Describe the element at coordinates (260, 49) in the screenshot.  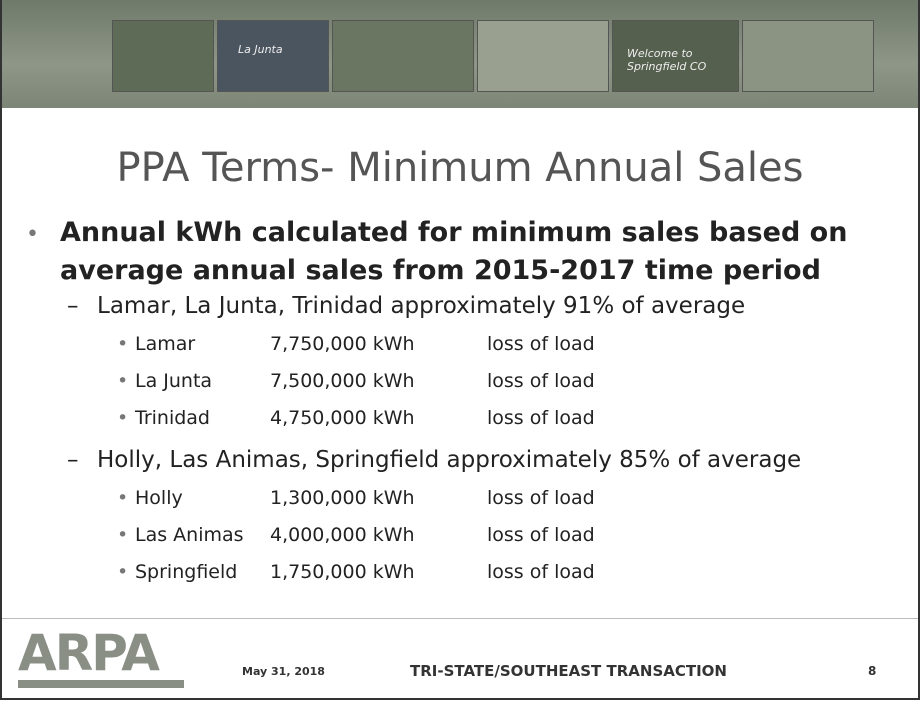
I see `banner-caption: La Junta` at that location.